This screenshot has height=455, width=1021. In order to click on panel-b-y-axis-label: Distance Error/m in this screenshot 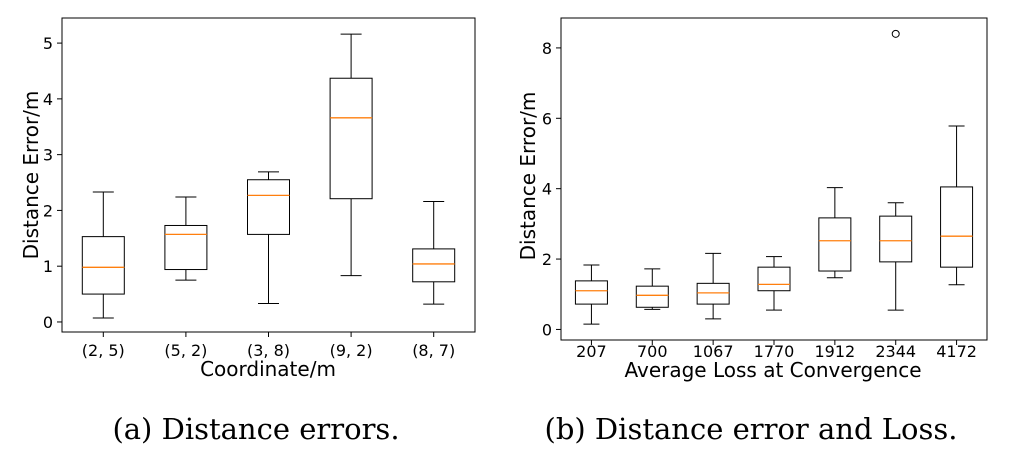, I will do `click(528, 176)`.